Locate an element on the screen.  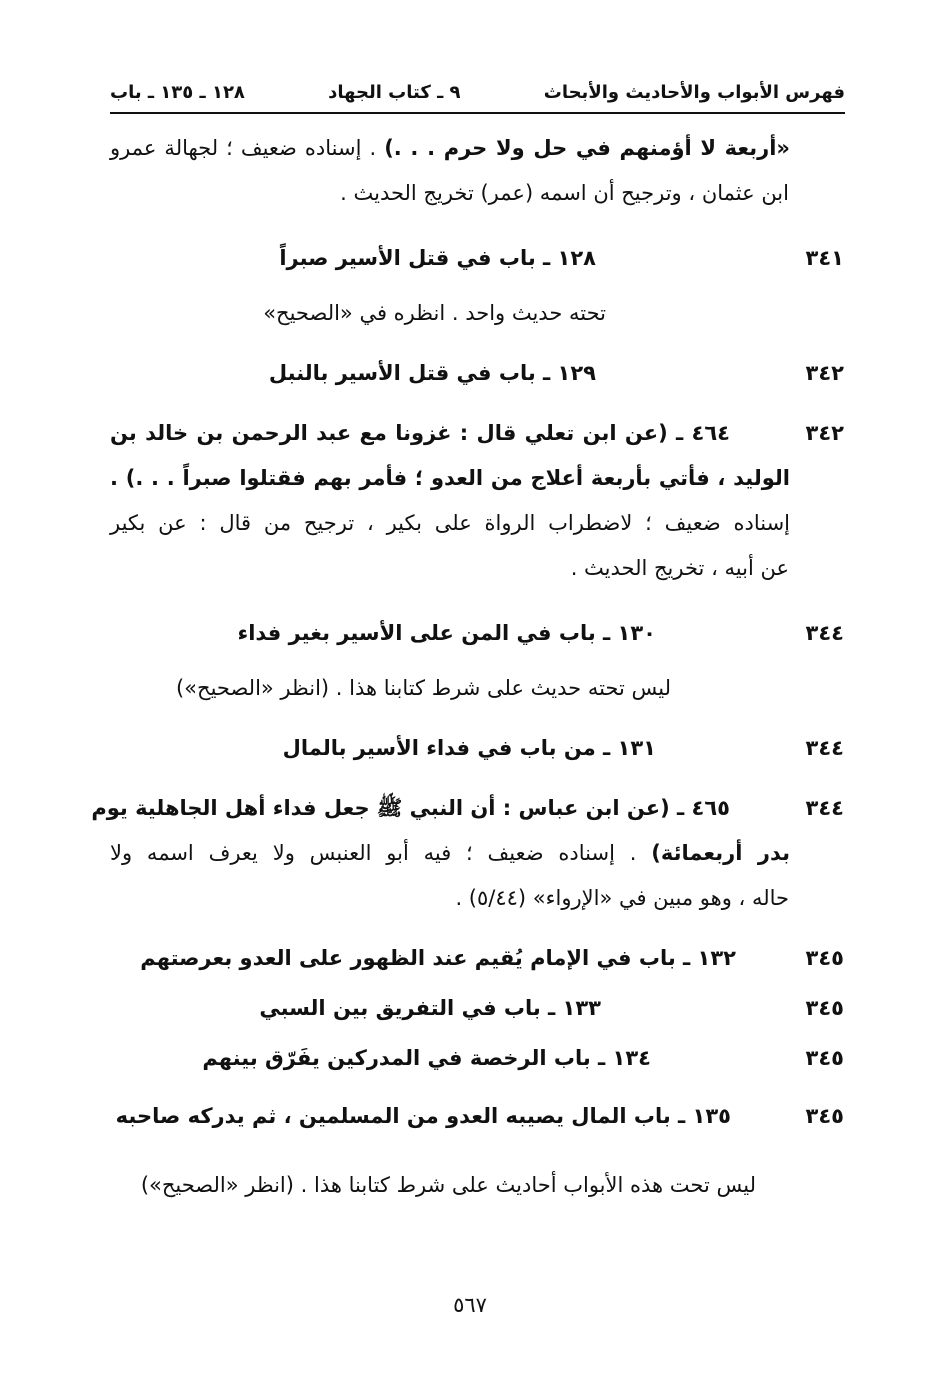
running-header-range: ١٢٨ ـ ١٣٥ ـ باب is located at coordinates (177, 92).